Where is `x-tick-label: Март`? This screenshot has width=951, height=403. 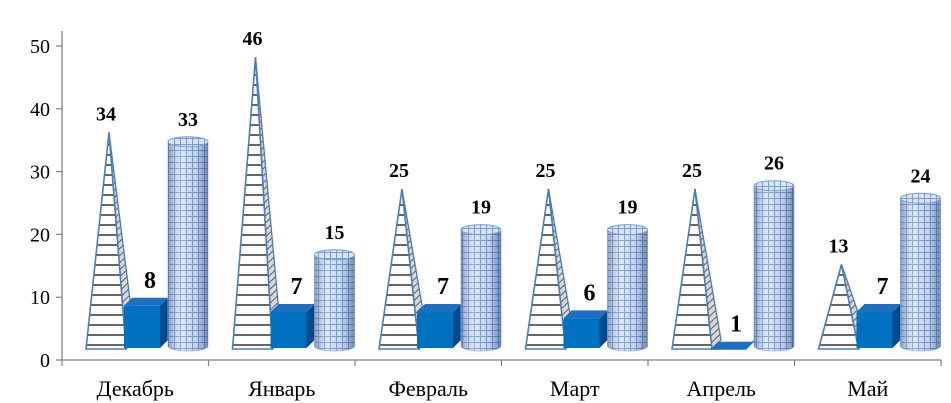 x-tick-label: Март is located at coordinates (575, 388).